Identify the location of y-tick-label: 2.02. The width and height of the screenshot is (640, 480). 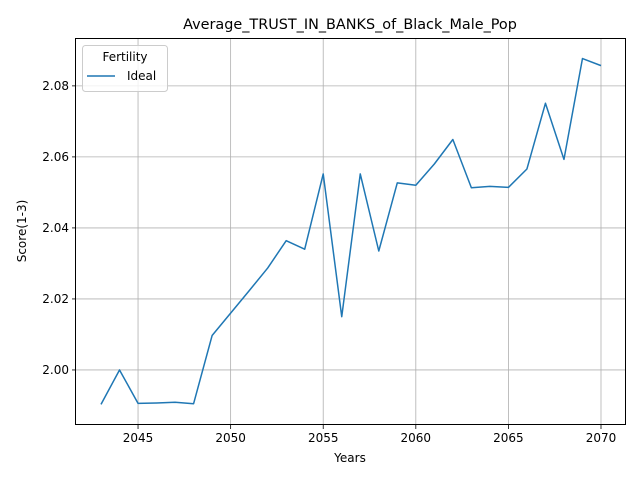
(55, 299).